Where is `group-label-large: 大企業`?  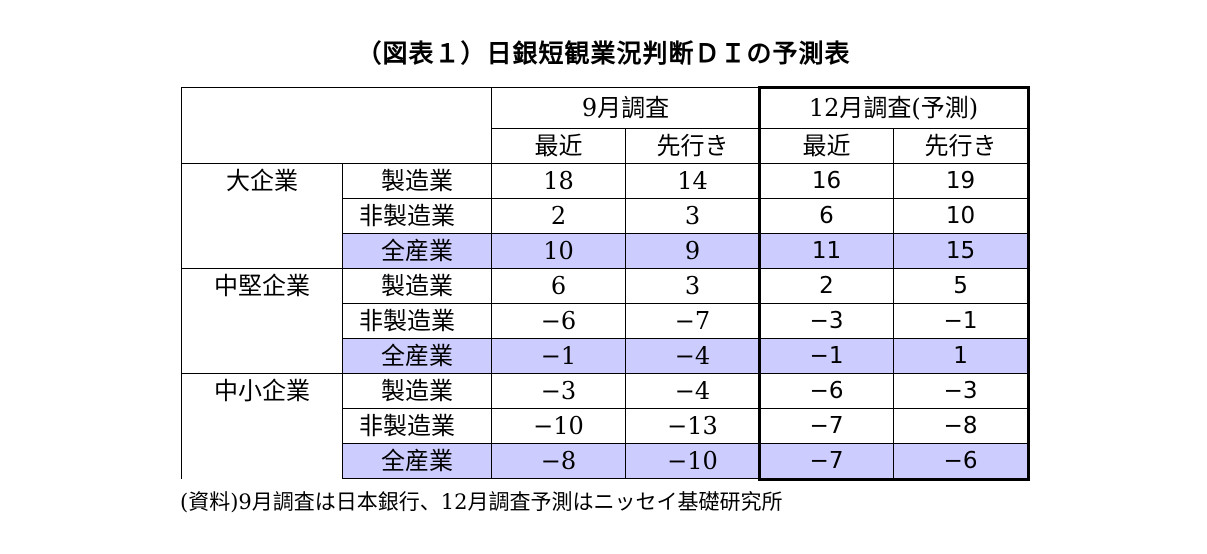 group-label-large: 大企業 is located at coordinates (262, 216).